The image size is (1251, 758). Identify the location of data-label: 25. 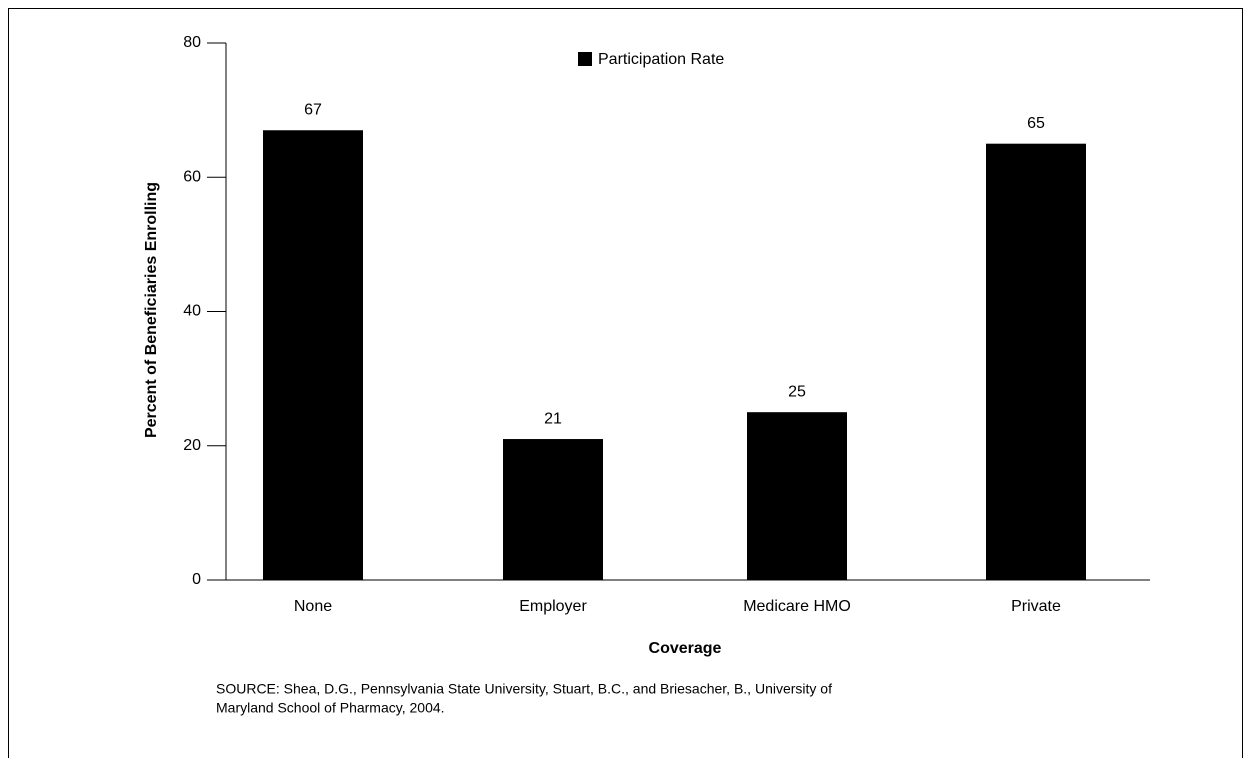
(797, 391).